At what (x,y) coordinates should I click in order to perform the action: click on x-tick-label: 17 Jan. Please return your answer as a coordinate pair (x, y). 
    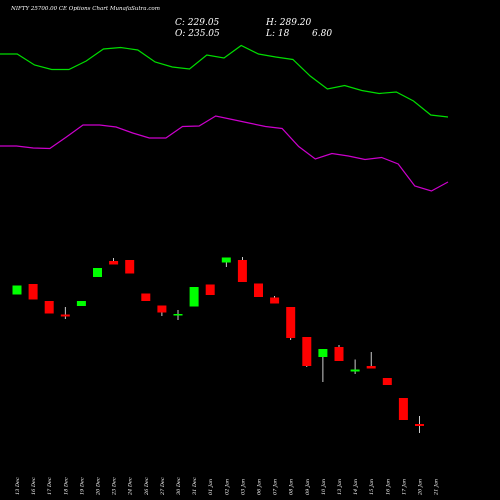
    Looking at the image, I should click on (404, 487).